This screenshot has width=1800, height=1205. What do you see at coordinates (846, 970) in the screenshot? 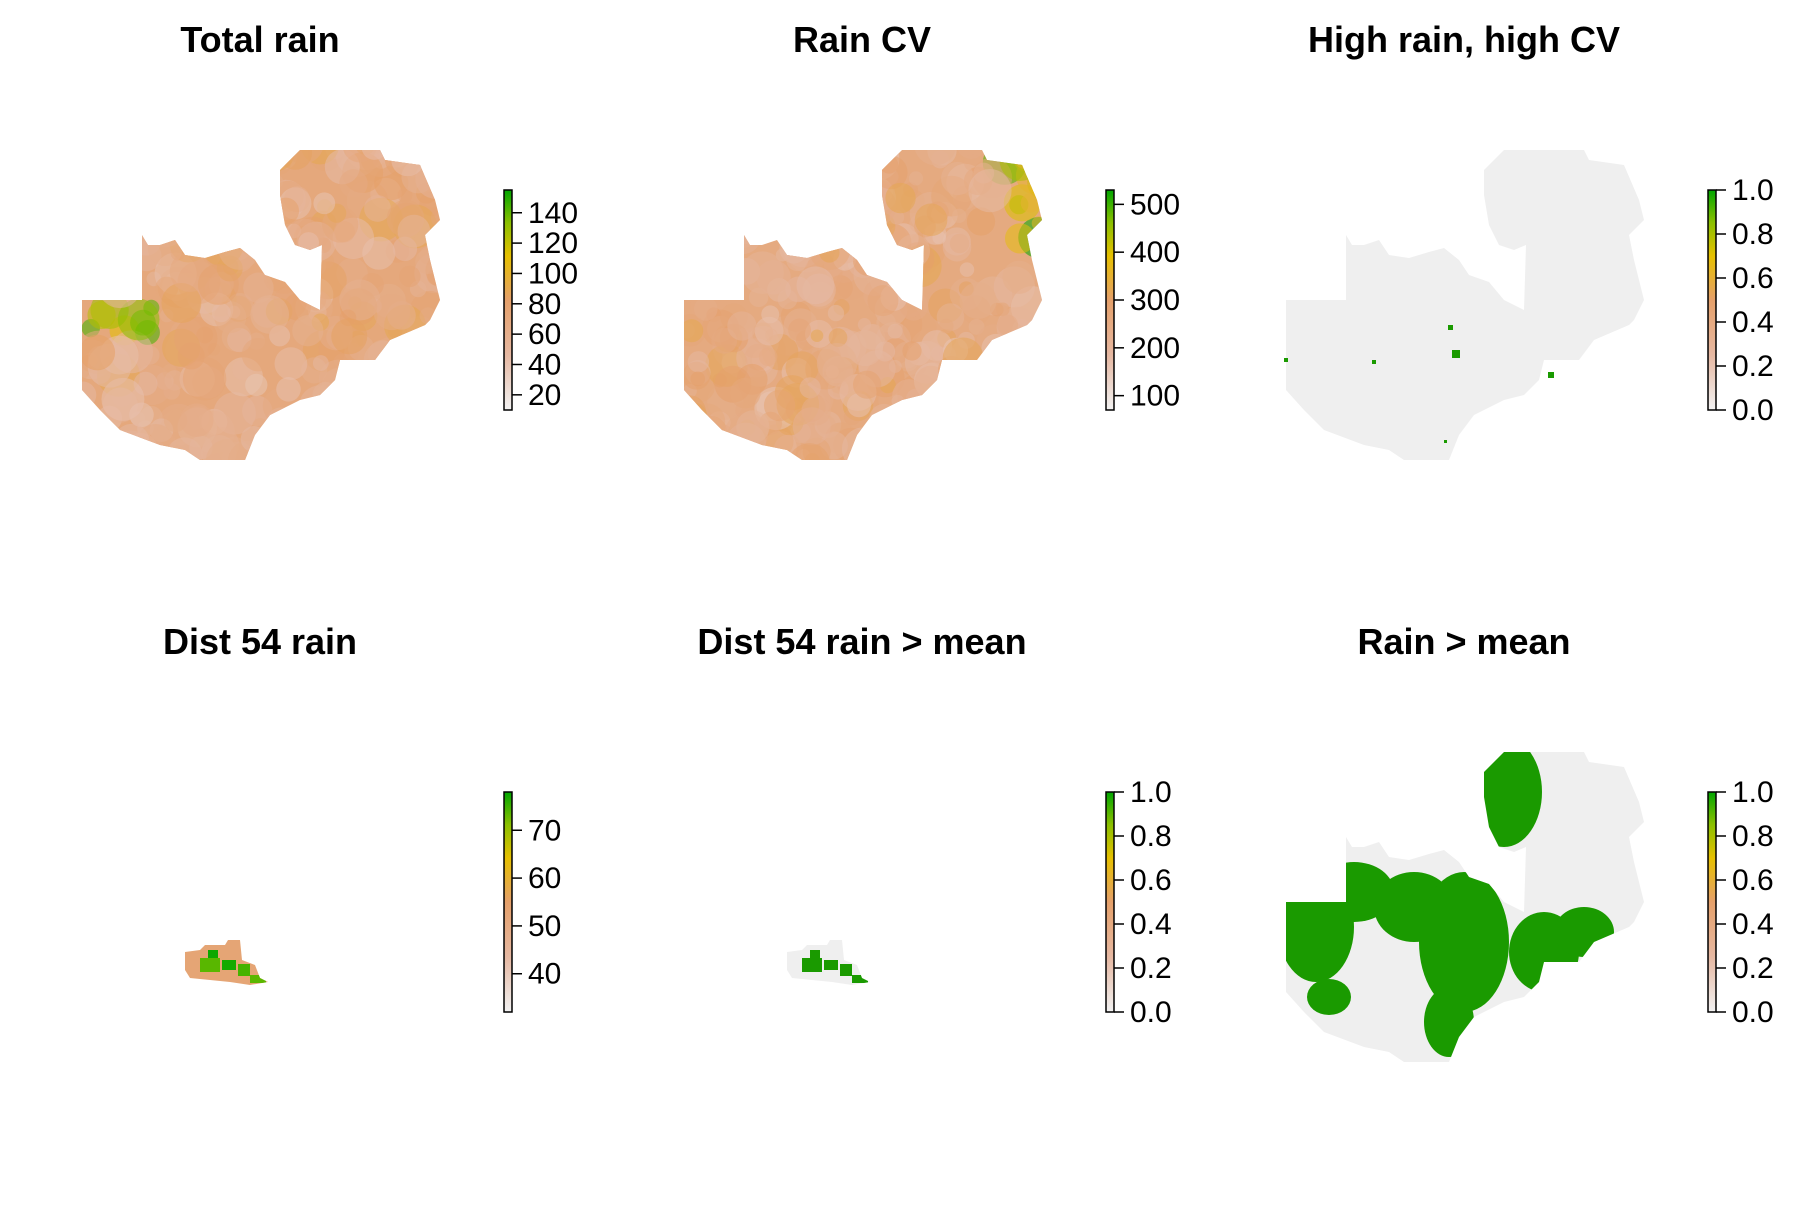
I see `district-cell` at bounding box center [846, 970].